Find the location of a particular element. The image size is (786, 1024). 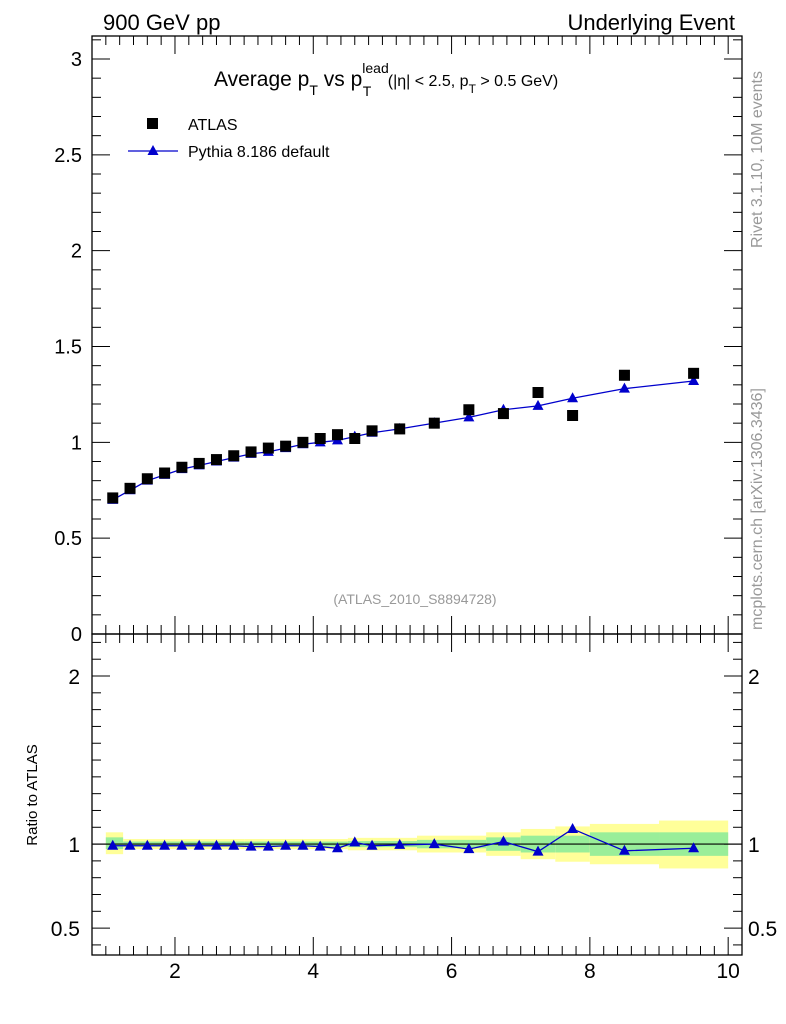

ratio-y-tick-label: 0.5 is located at coordinates (65, 929).